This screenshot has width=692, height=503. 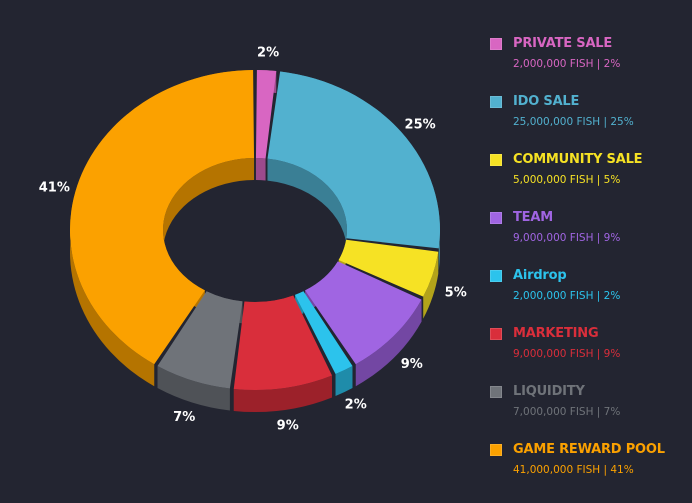 I want to click on slice-community-sale, so click(x=388, y=268).